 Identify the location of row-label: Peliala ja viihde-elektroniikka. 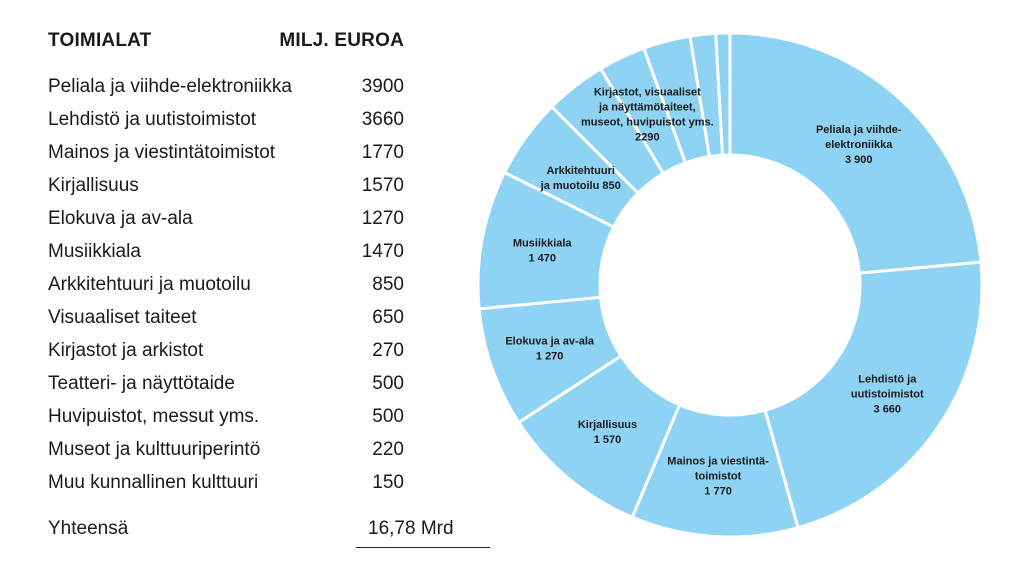
(170, 86).